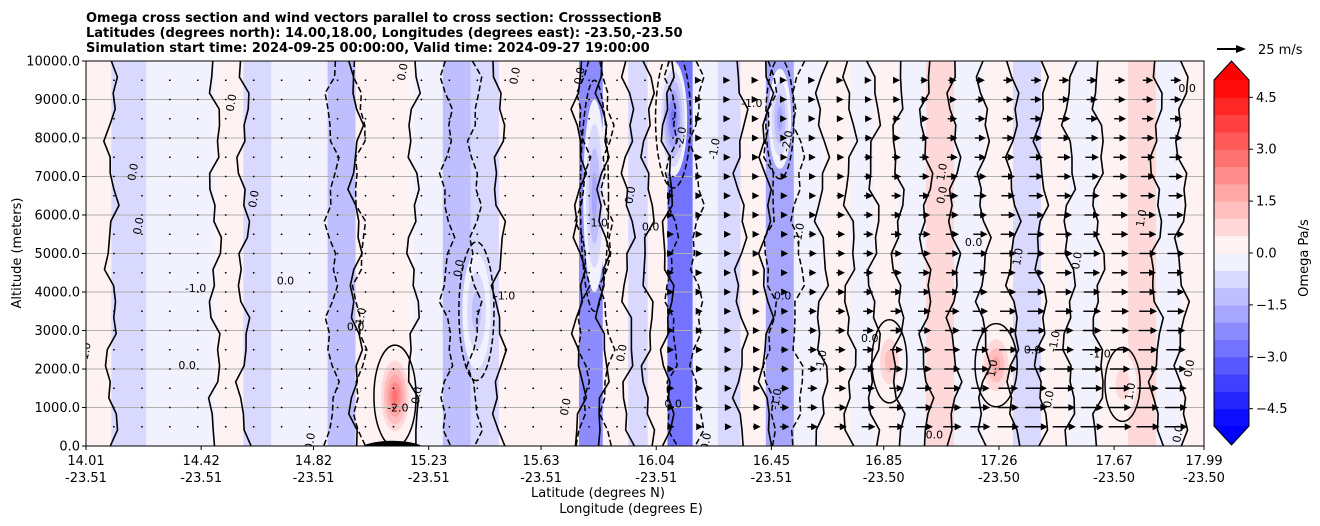  I want to click on y-axis-label: Altitude (meters), so click(17, 253).